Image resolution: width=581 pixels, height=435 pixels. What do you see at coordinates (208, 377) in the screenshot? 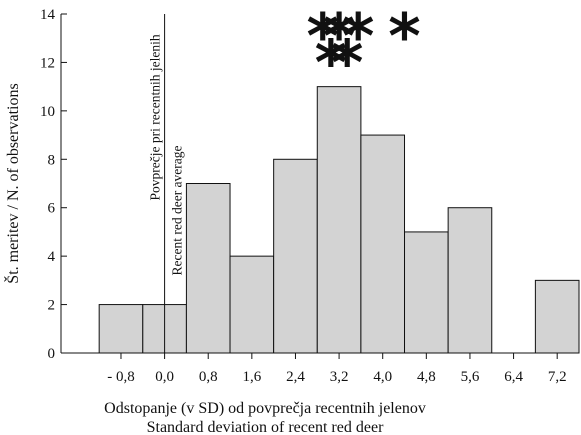
I see `x-tick-label: 0,8` at bounding box center [208, 377].